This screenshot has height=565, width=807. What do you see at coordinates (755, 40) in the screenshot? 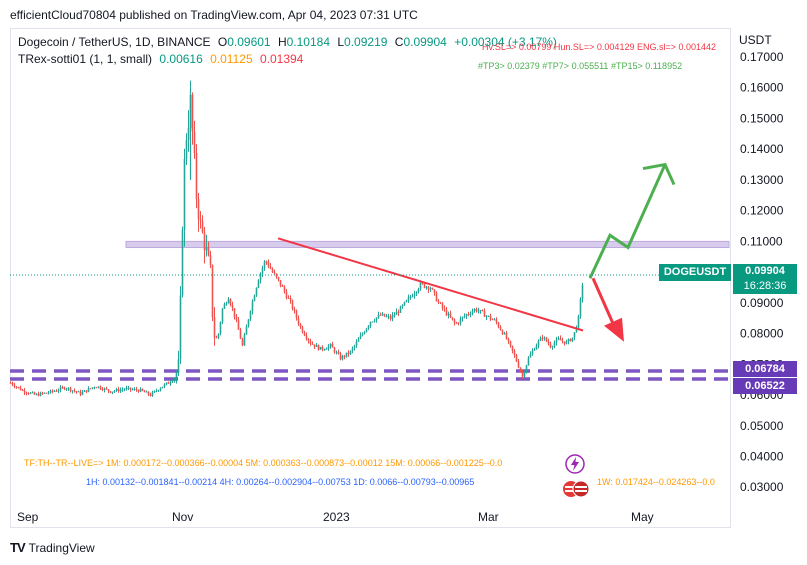
I see `currency-label: USDT` at bounding box center [755, 40].